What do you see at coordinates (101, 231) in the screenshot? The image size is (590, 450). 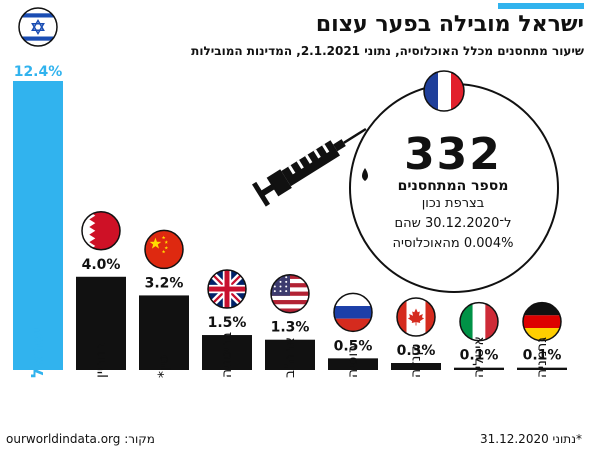 I see `bahrain-flag-icon` at bounding box center [101, 231].